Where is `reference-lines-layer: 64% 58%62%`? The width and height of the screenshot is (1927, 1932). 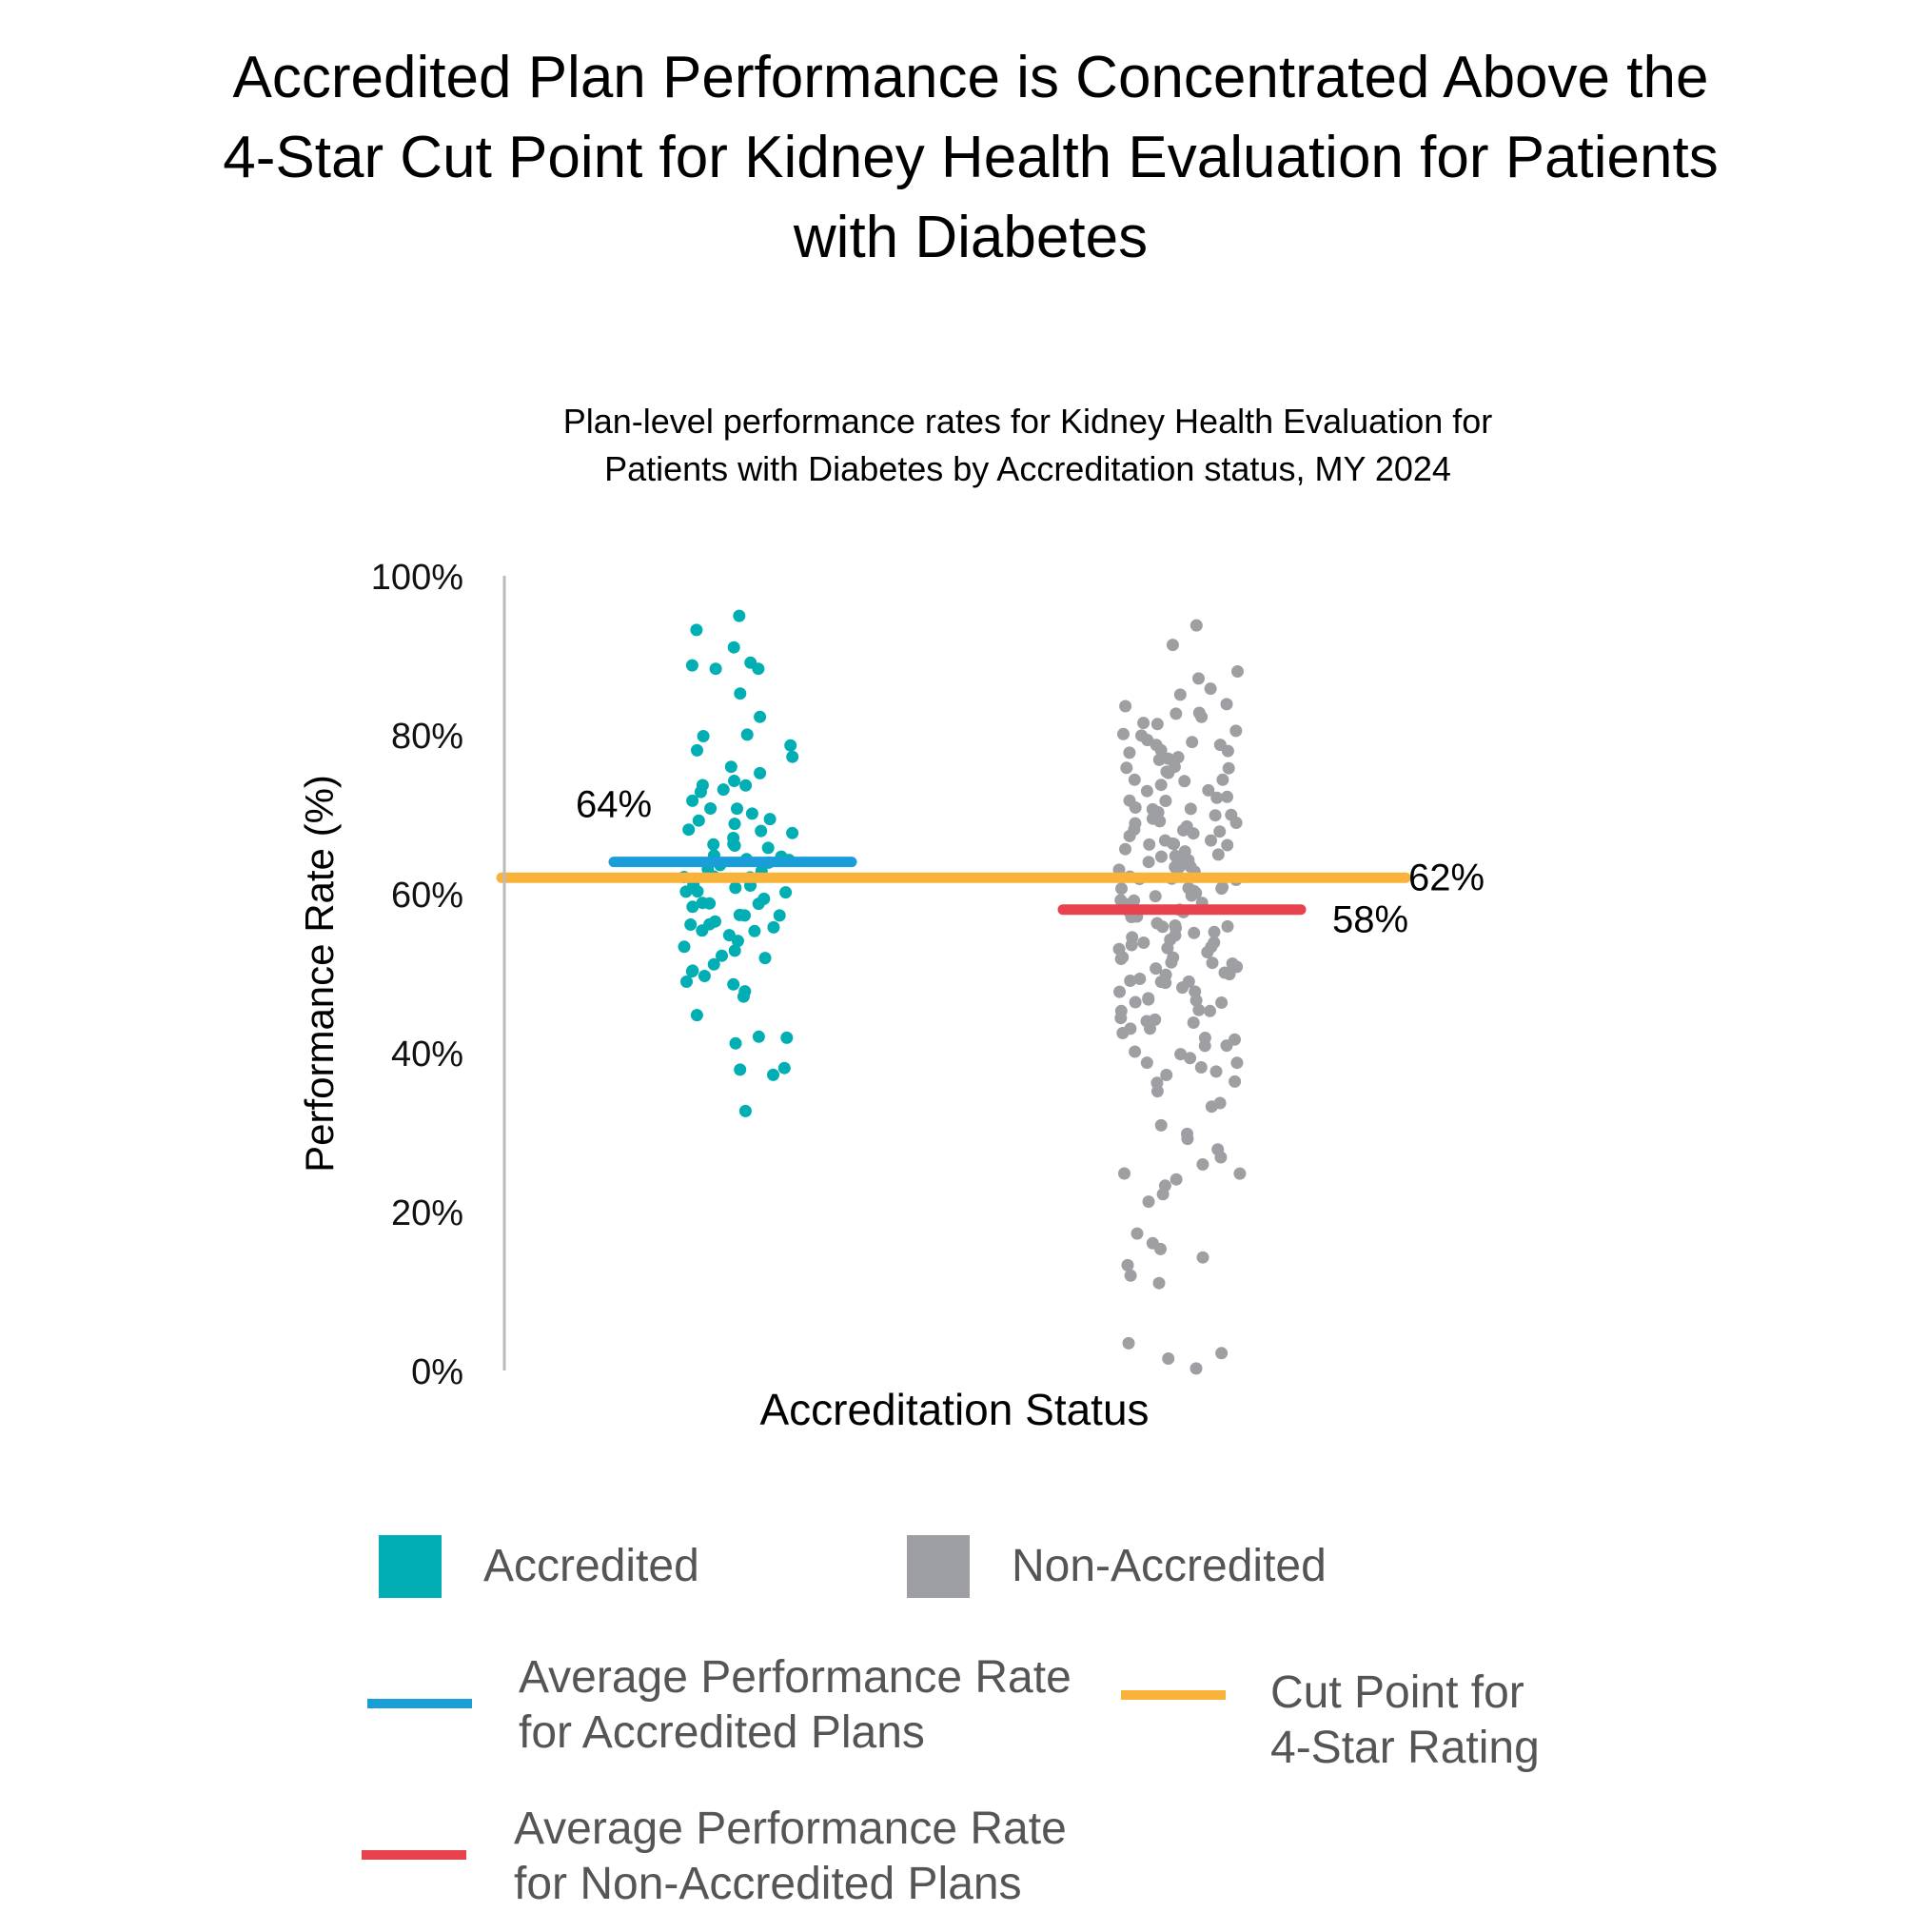
reference-lines-layer: 64% 58%62% is located at coordinates (990, 862).